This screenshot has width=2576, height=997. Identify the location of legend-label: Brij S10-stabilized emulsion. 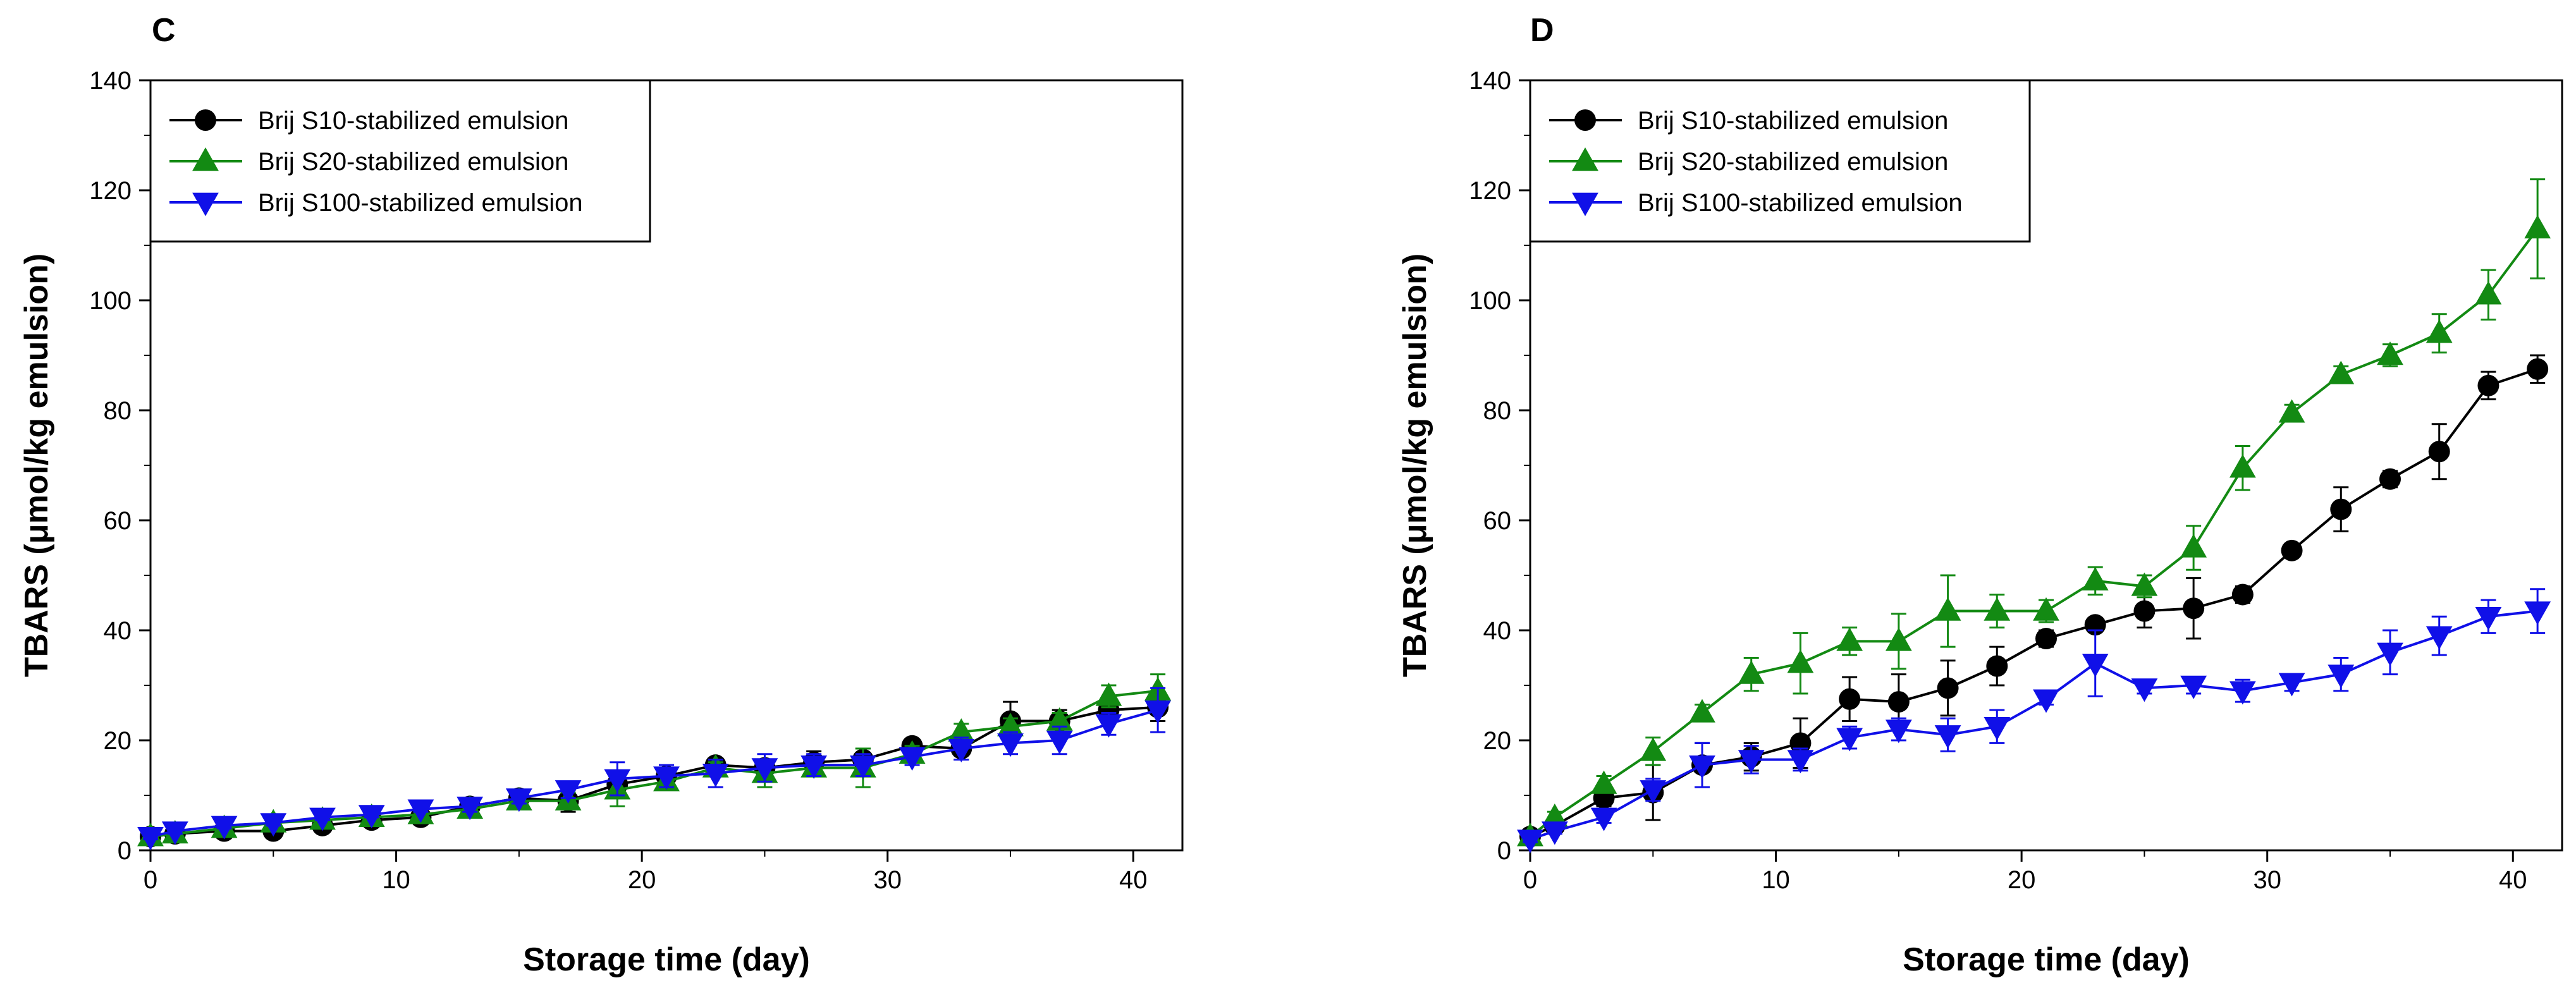
(413, 121).